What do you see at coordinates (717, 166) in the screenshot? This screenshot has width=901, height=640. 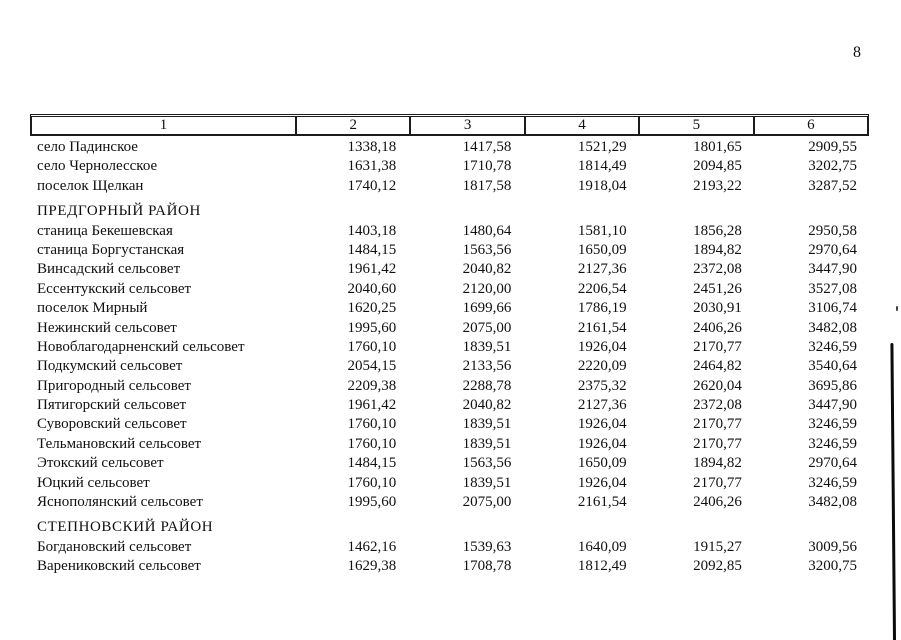 I see `value-cell: 2094,85` at bounding box center [717, 166].